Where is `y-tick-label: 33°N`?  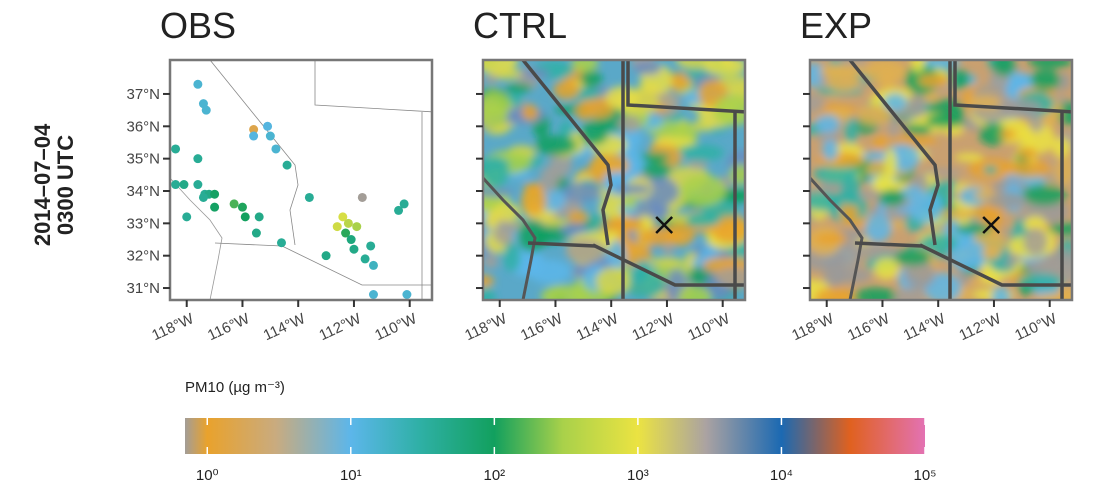
y-tick-label: 33°N is located at coordinates (143, 223).